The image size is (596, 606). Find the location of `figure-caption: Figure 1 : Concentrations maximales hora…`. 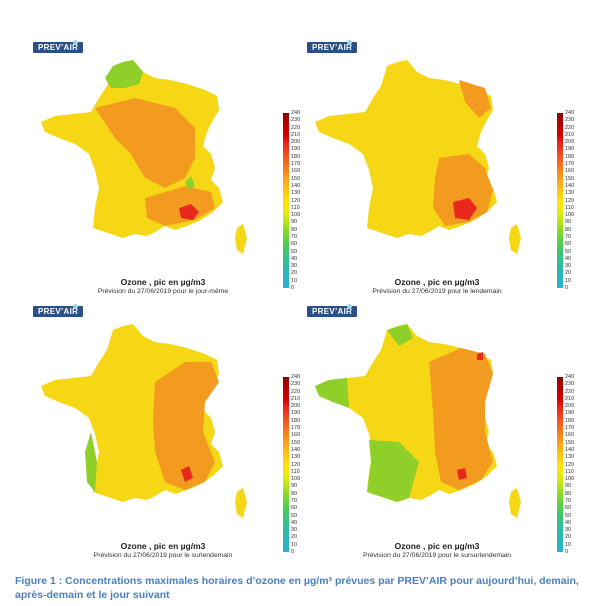

figure-caption: Figure 1 : Concentrations maximales hora… is located at coordinates (297, 588).